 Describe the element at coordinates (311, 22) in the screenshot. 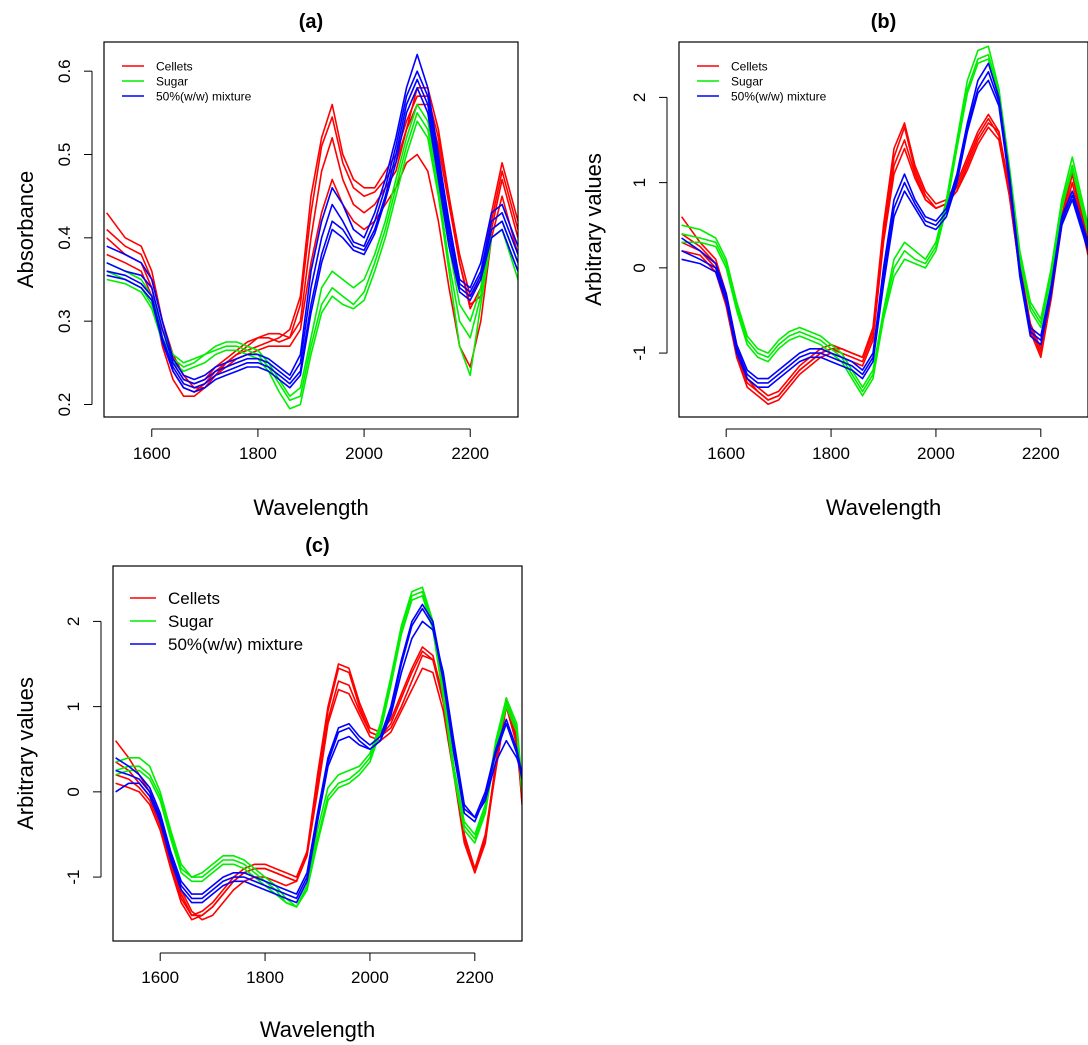

I see `chart-title: (a)` at that location.